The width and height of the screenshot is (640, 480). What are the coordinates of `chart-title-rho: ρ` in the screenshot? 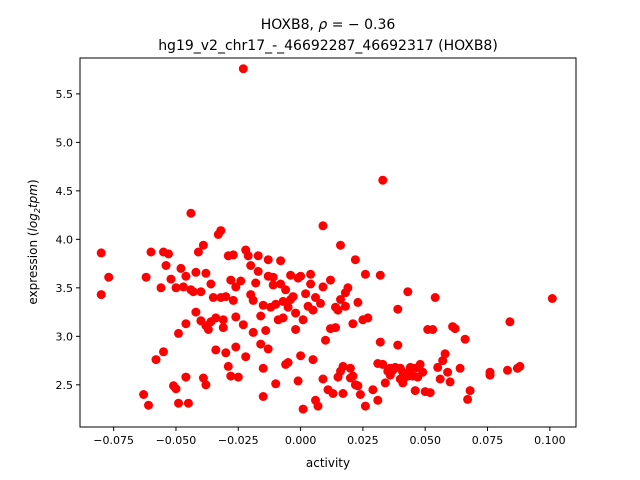 It's located at (322, 25).